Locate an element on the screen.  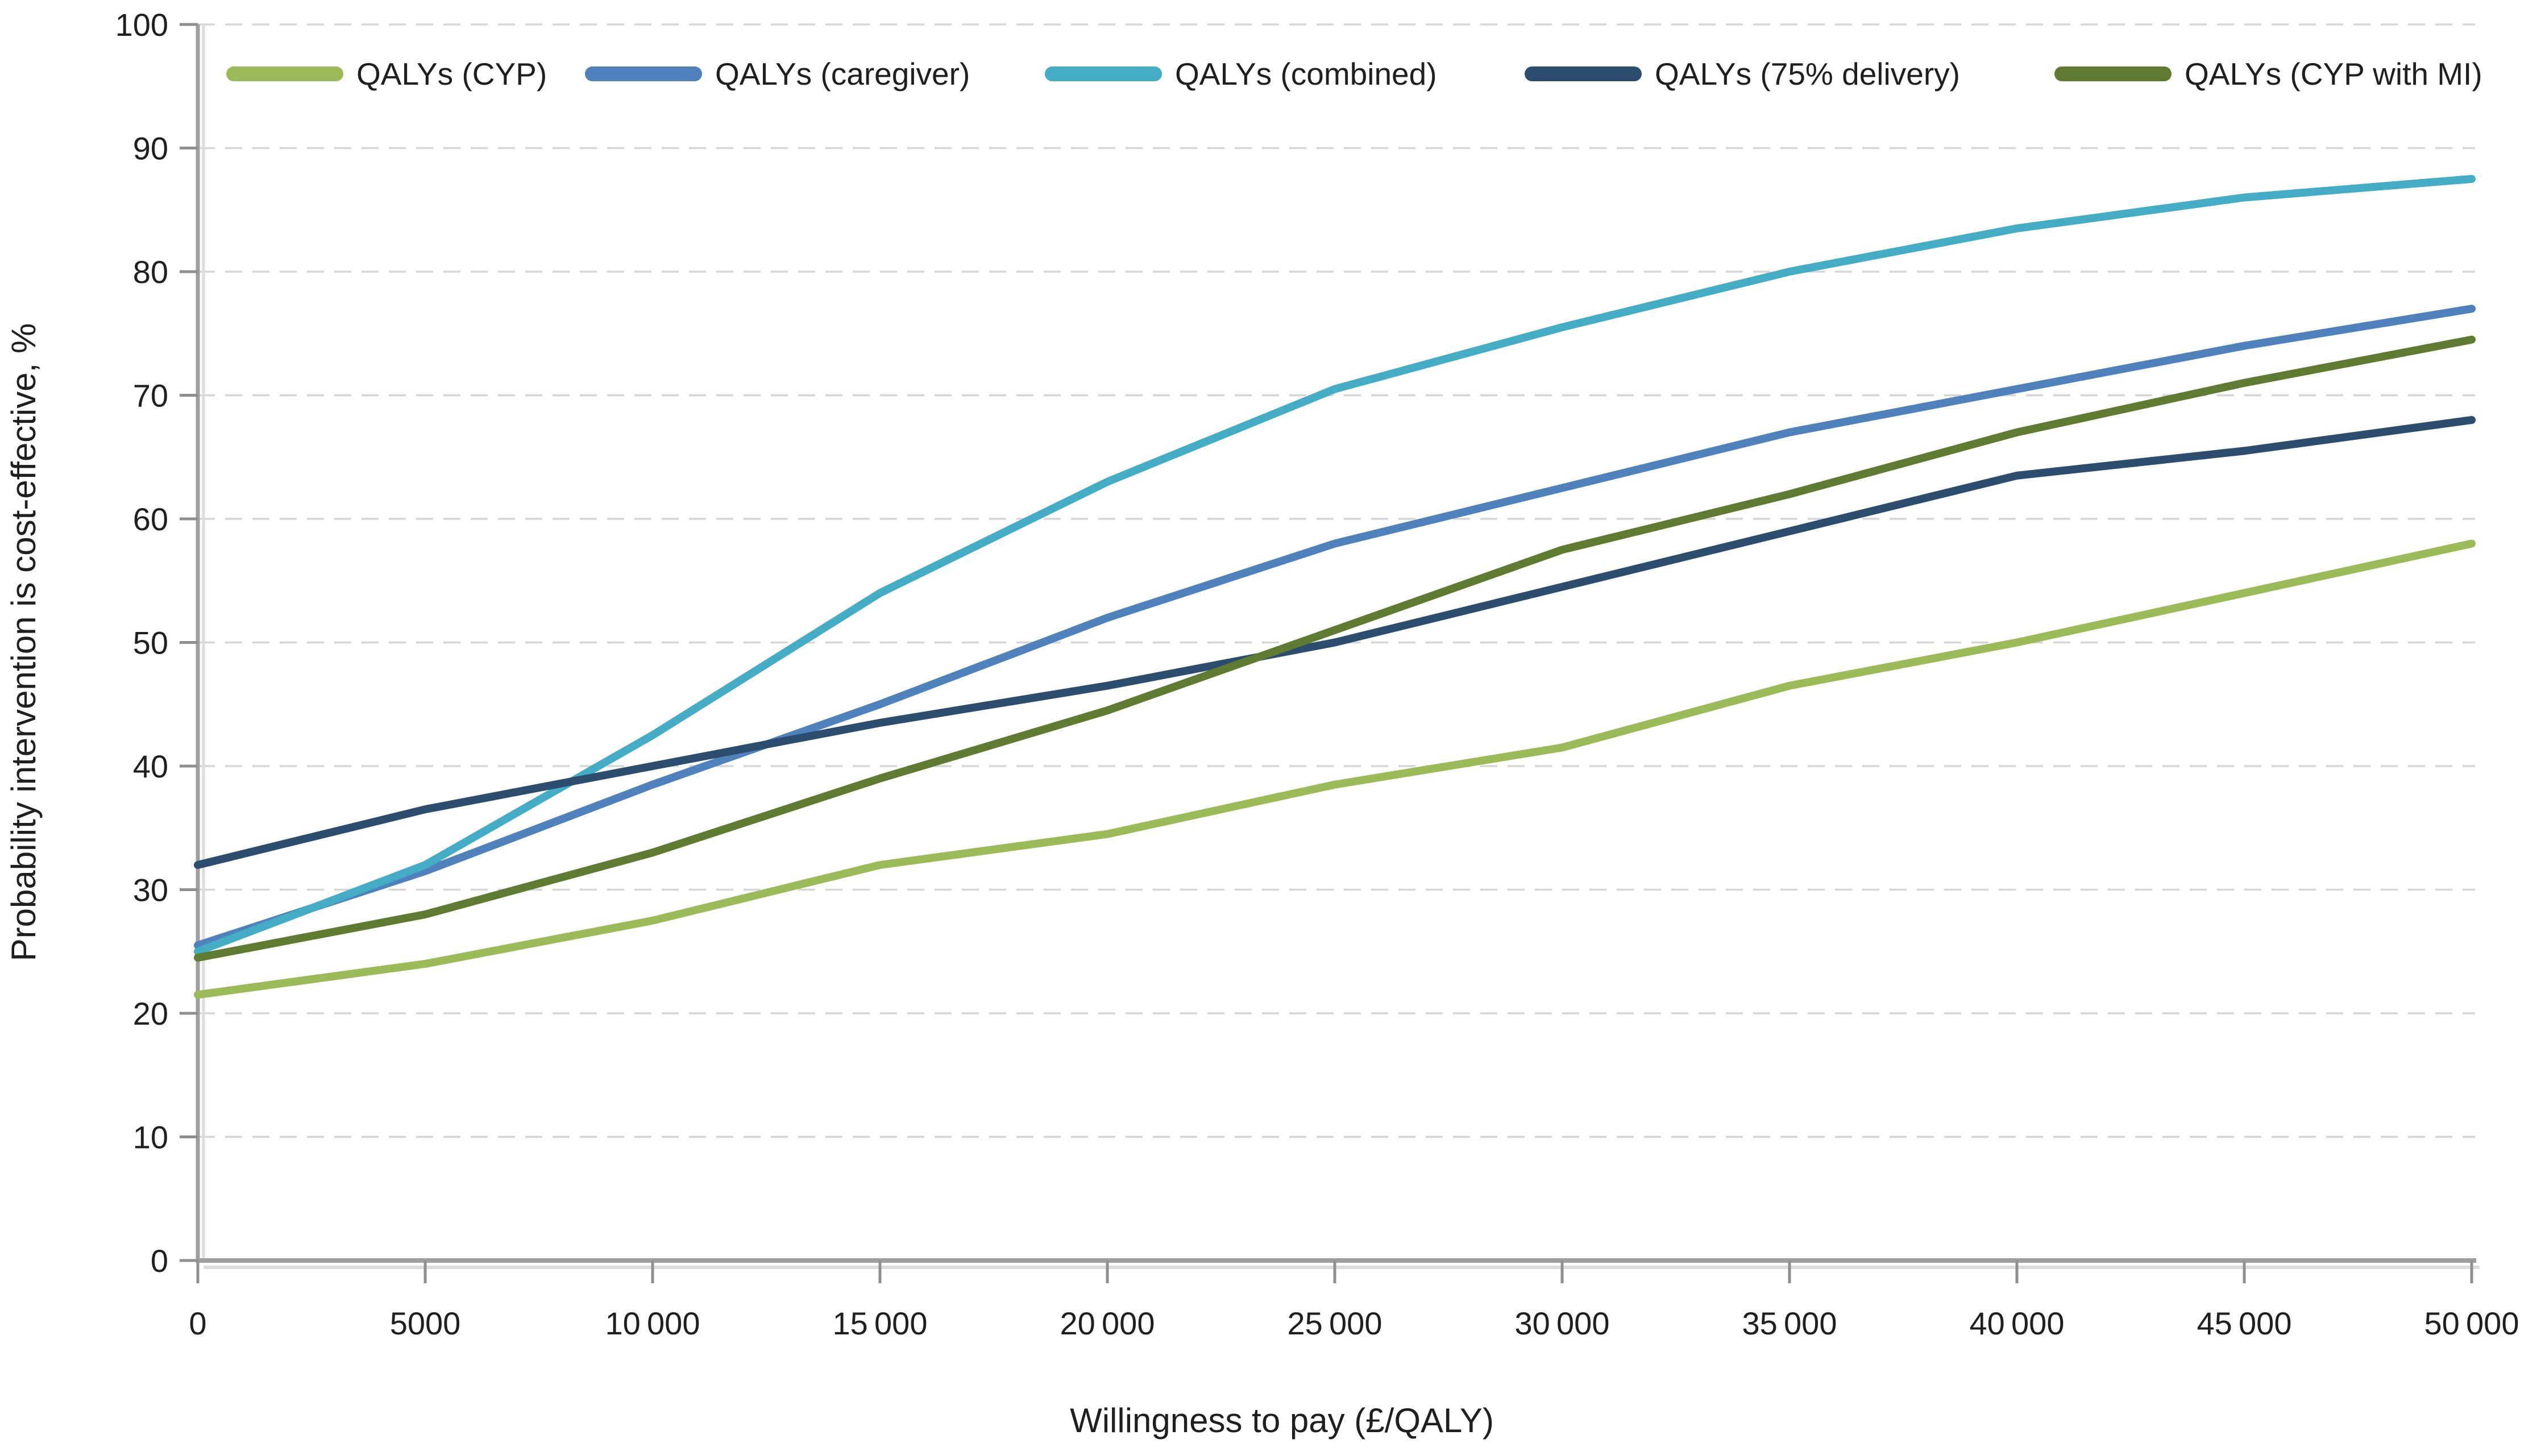
y-tick-label: 20 is located at coordinates (151, 1013).